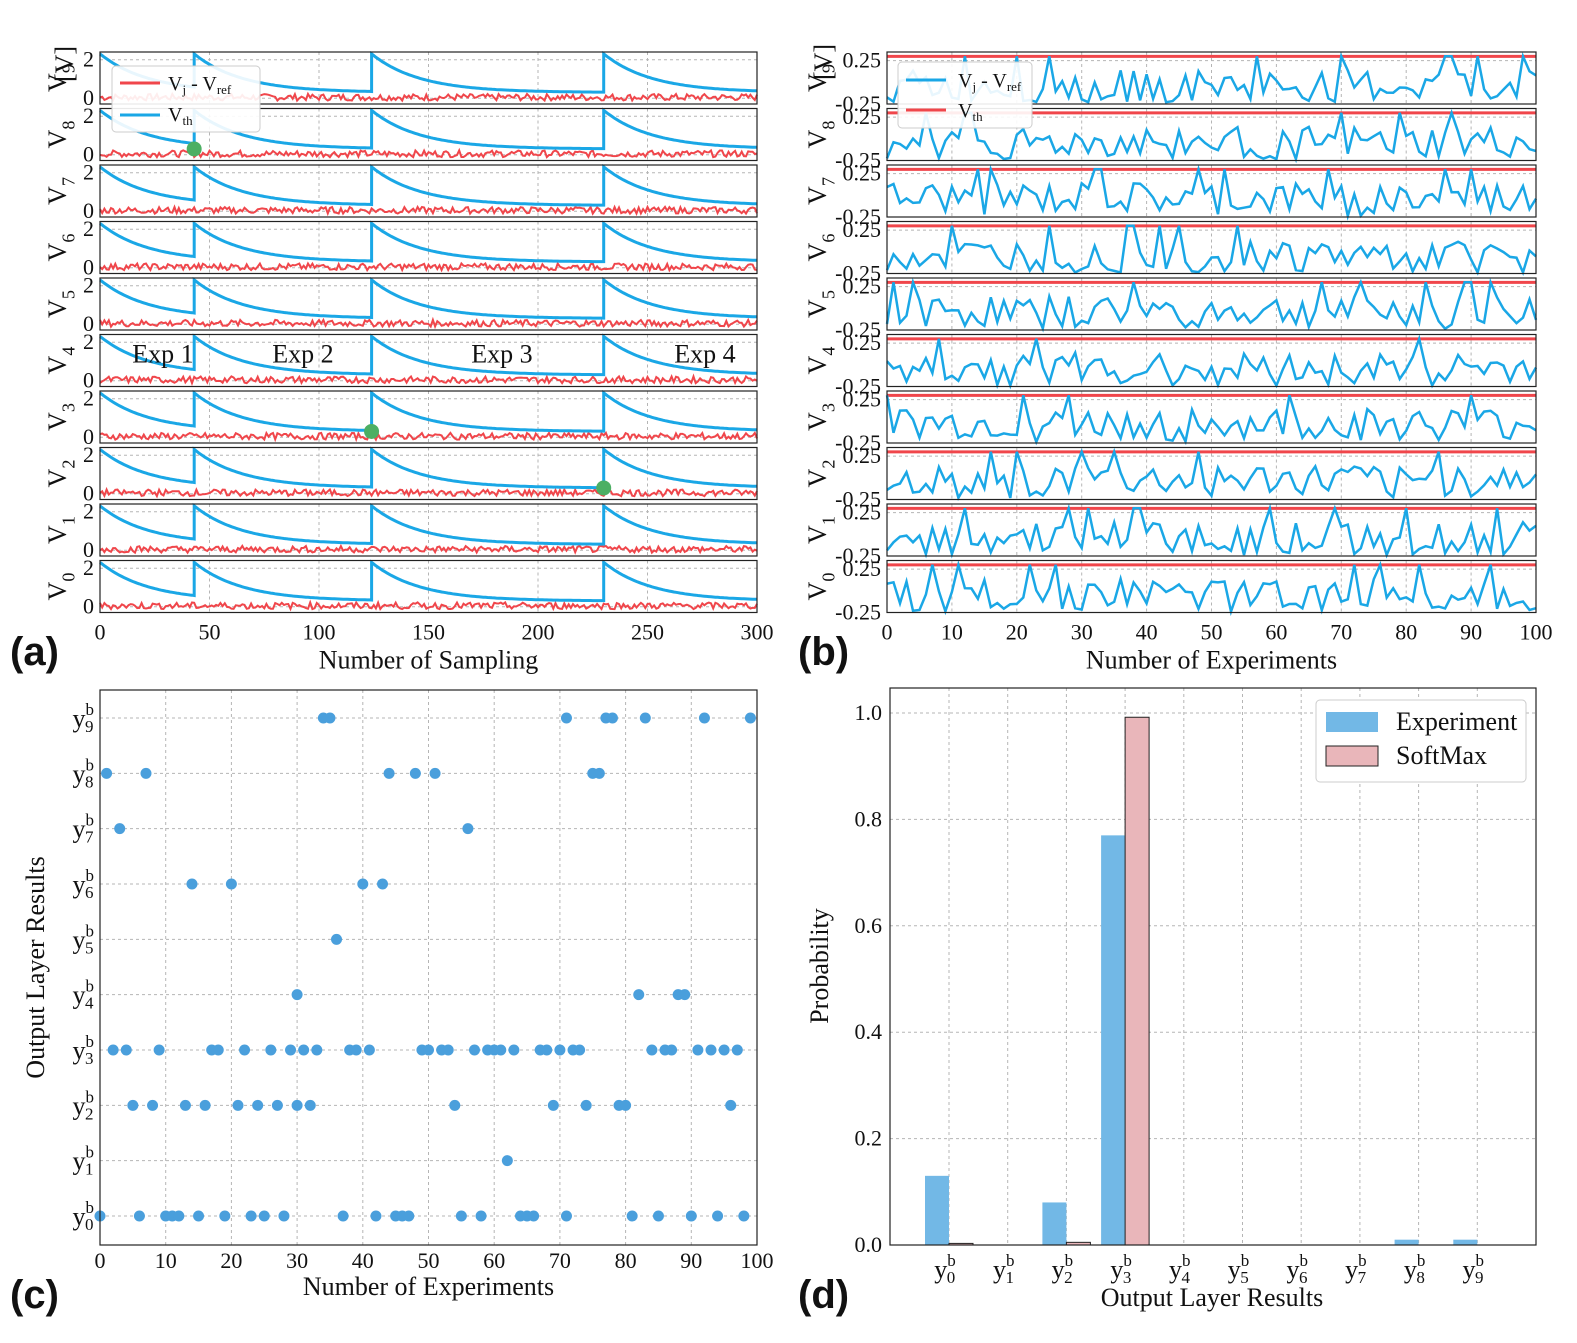 Image resolution: width=1577 pixels, height=1343 pixels. I want to click on xtick-label-y3: yb 3, so click(1121, 1269).